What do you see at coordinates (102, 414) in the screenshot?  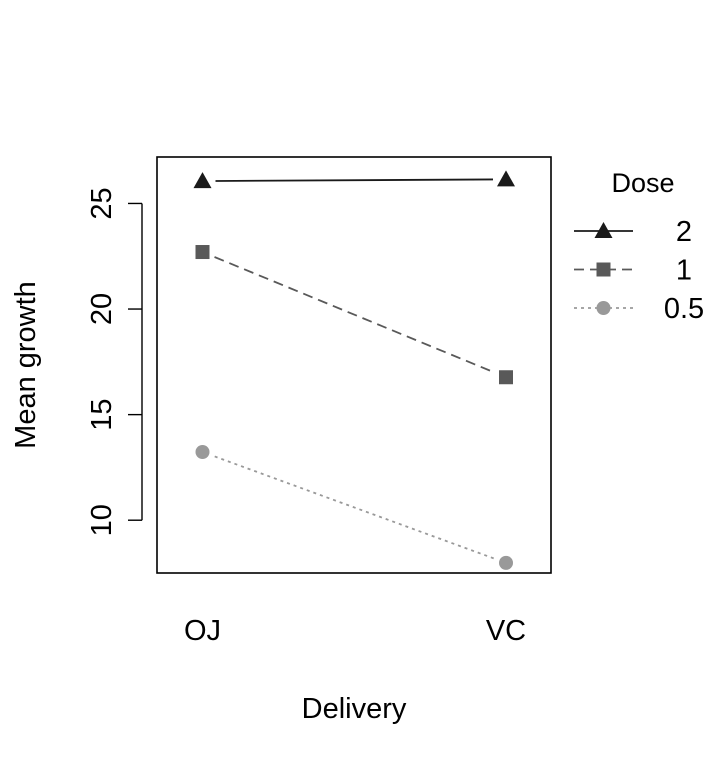 I see `y-tick-label: 15` at bounding box center [102, 414].